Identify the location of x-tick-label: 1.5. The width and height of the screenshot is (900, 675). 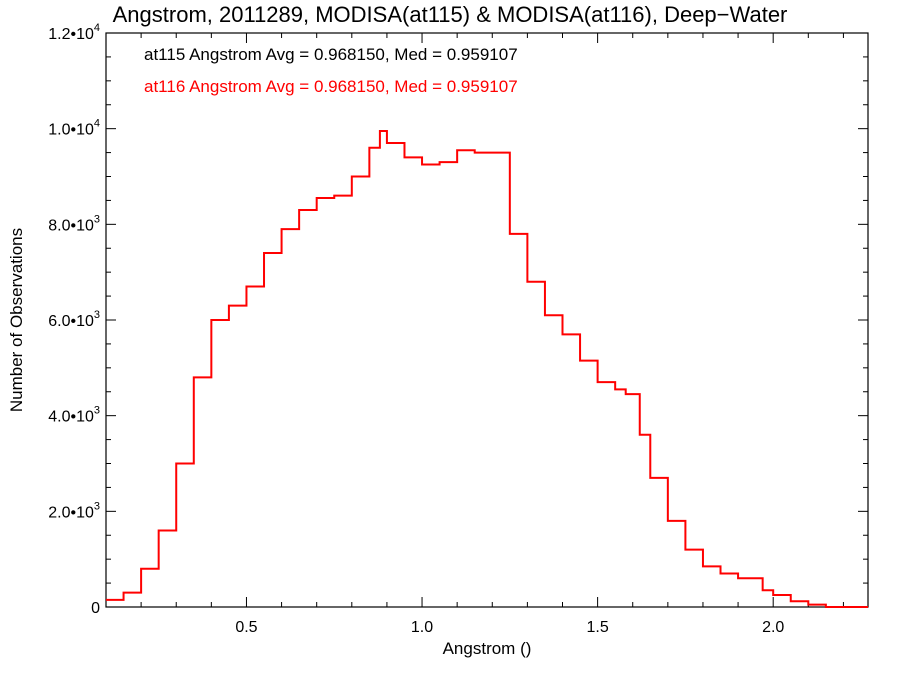
(597, 627).